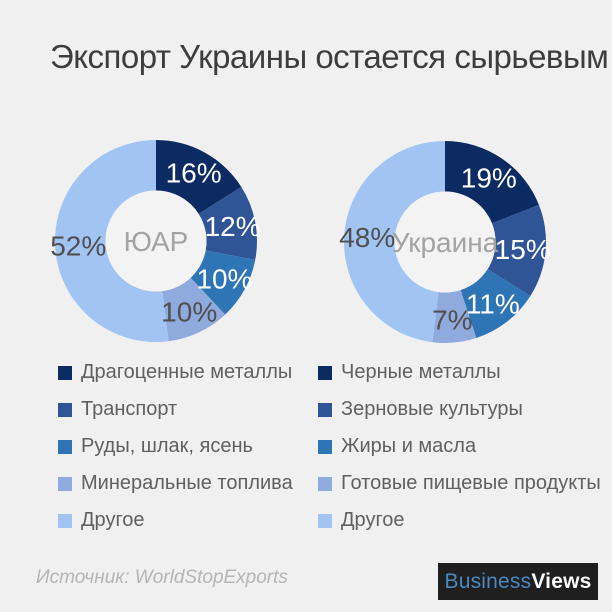 The image size is (612, 612). What do you see at coordinates (493, 303) in the screenshot?
I see `donut-segment-label: 11%` at bounding box center [493, 303].